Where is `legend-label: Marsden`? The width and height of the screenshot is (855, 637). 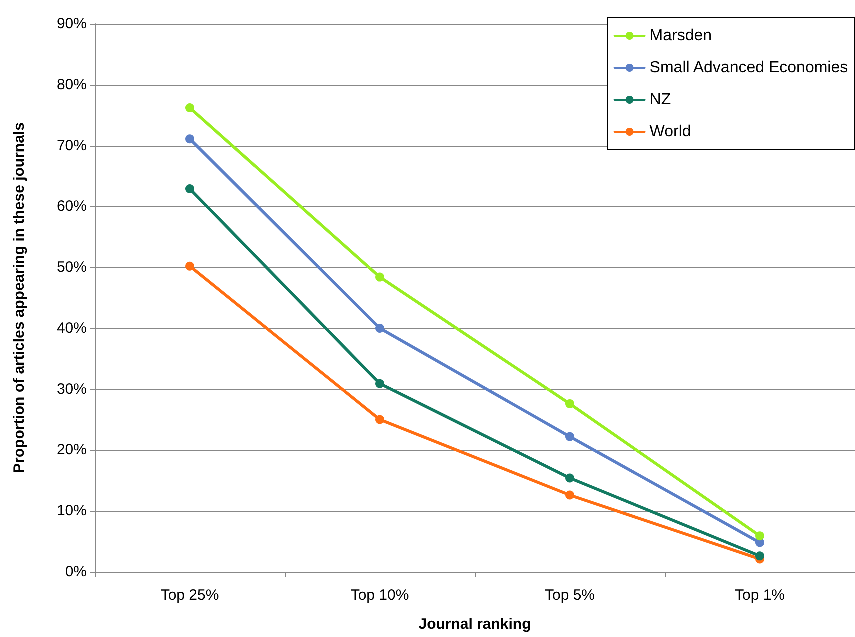 legend-label: Marsden is located at coordinates (681, 36).